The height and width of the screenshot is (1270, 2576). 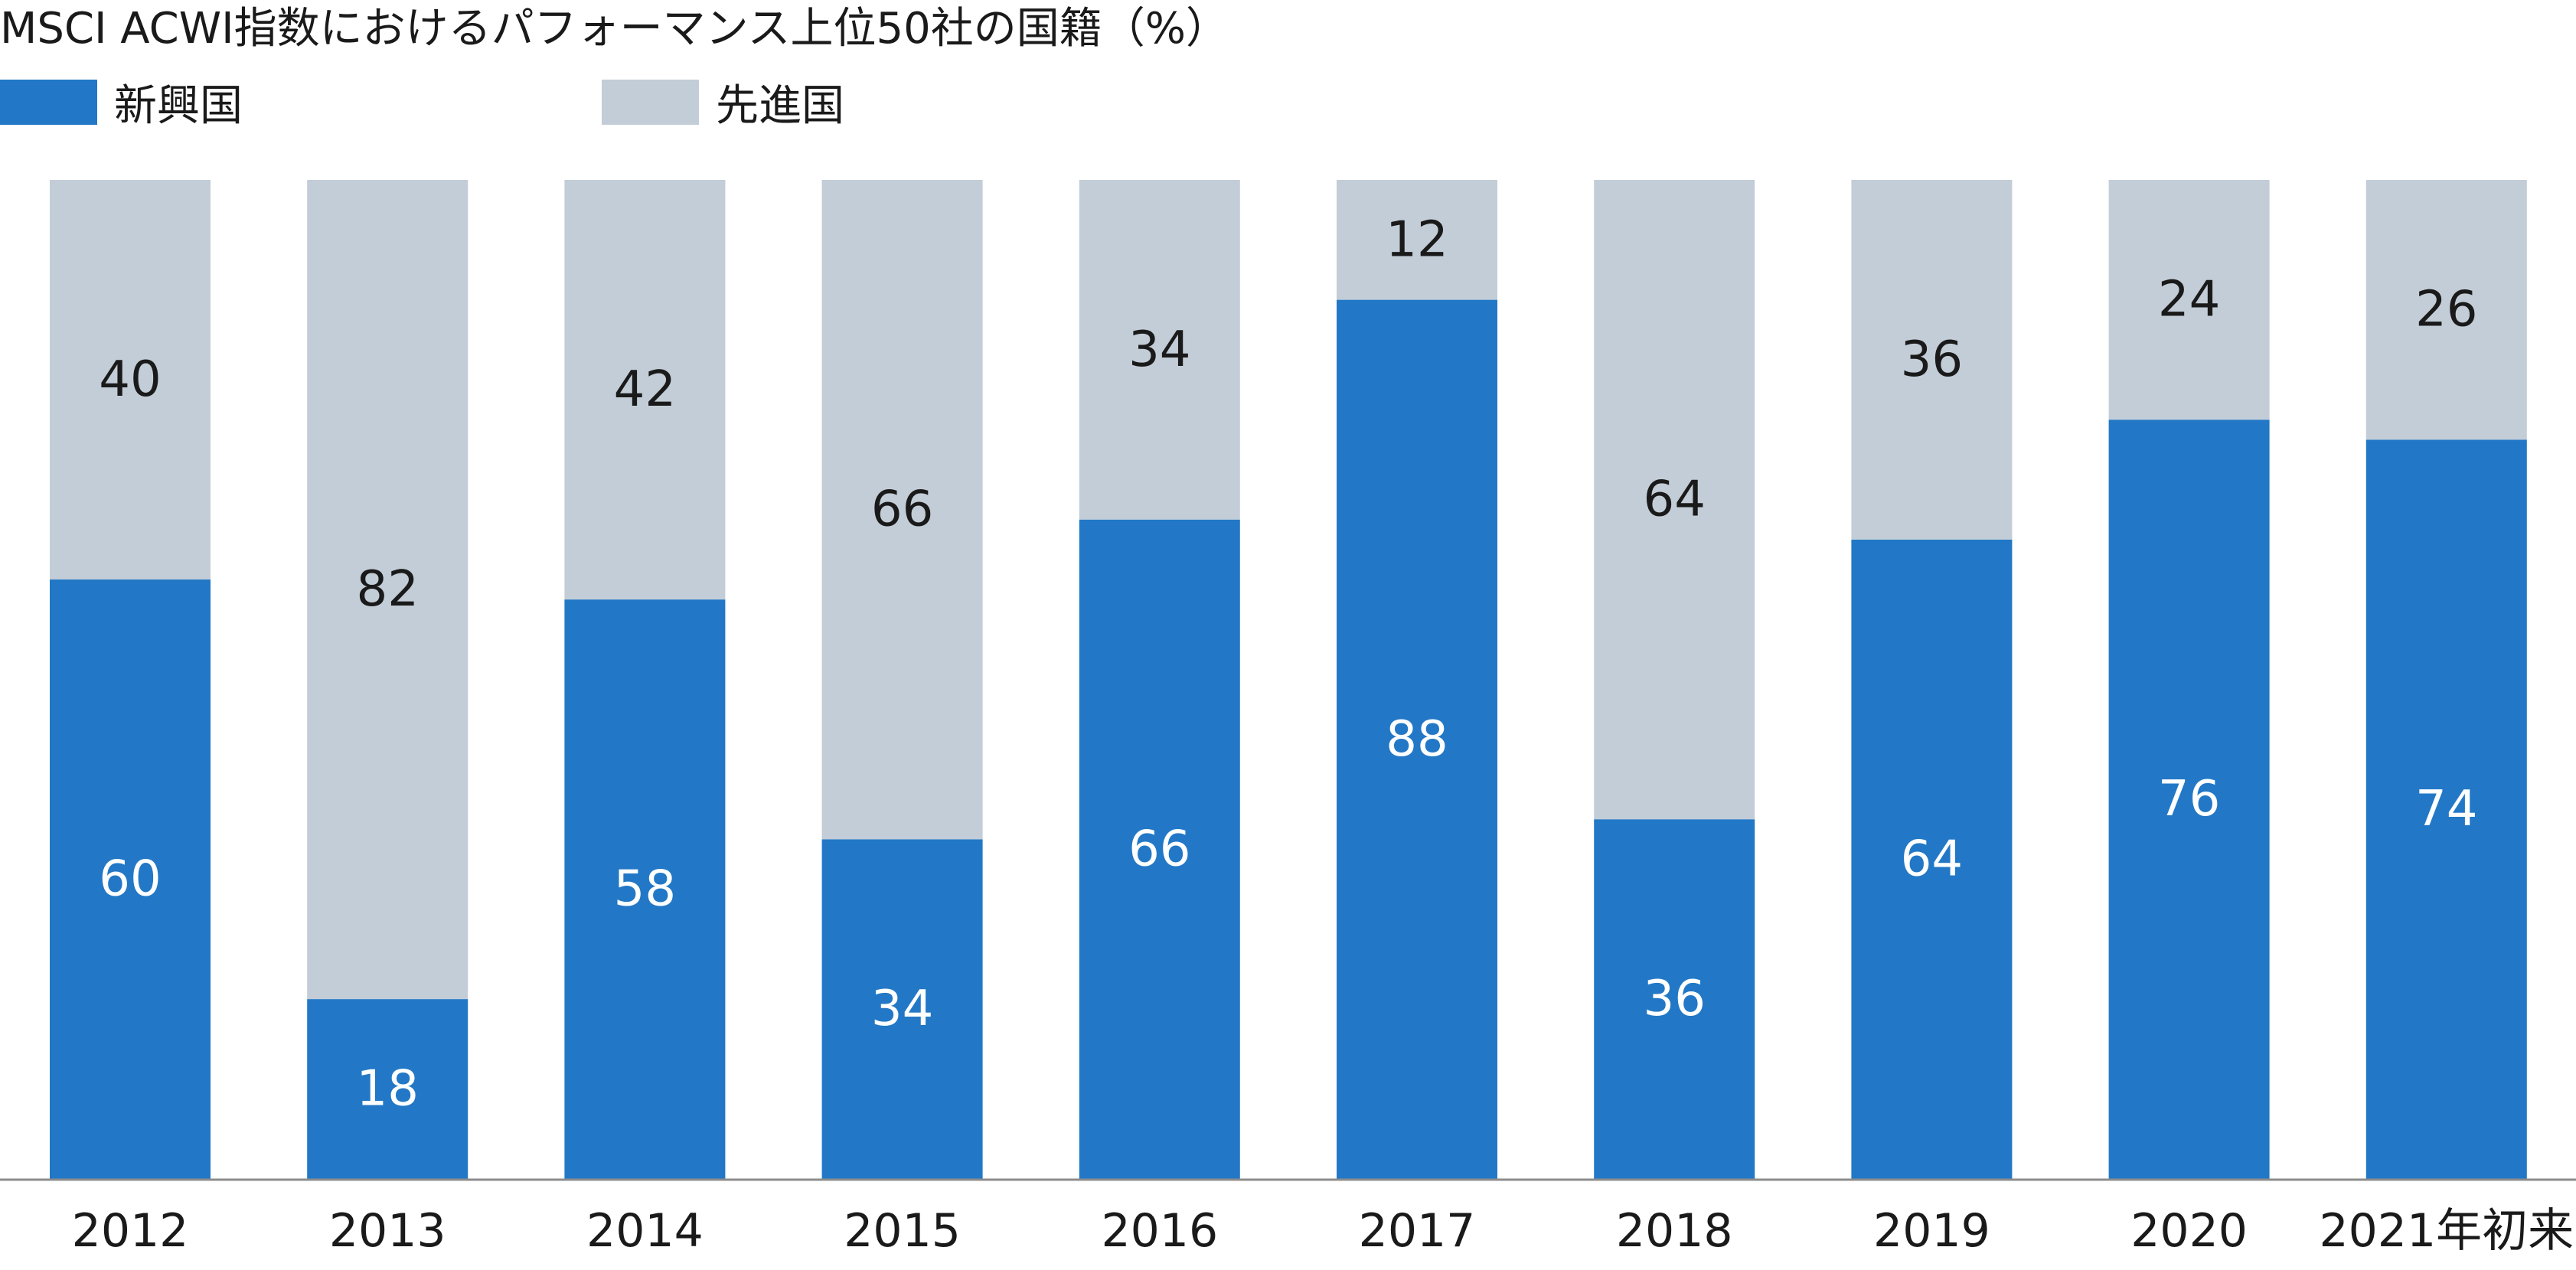 I want to click on x-tick-label: 2016, so click(x=1159, y=1231).